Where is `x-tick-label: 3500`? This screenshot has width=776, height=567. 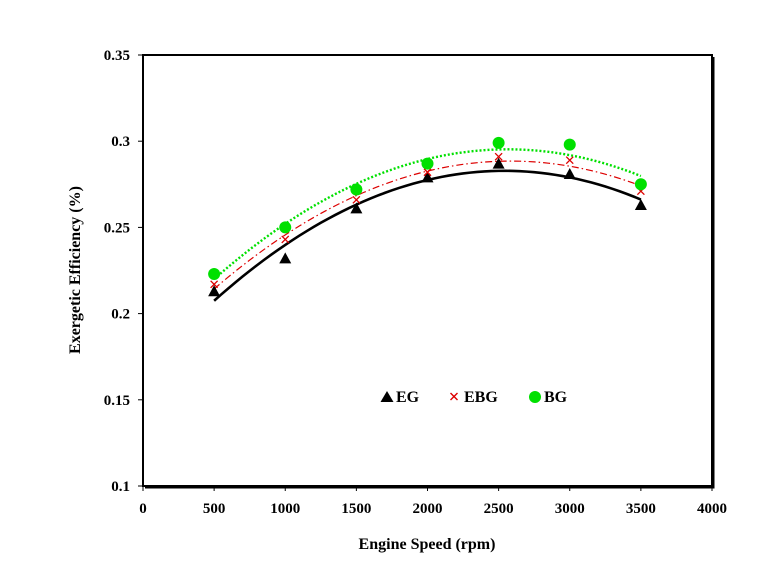
x-tick-label: 3500 is located at coordinates (641, 509).